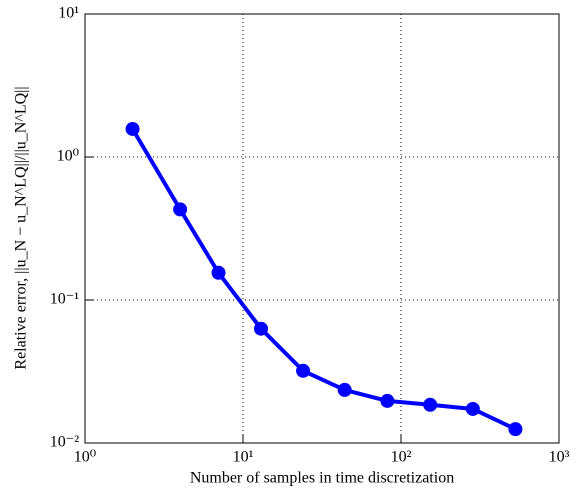 This screenshot has height=491, width=577. I want to click on y-tick-label: 10¹, so click(68, 13).